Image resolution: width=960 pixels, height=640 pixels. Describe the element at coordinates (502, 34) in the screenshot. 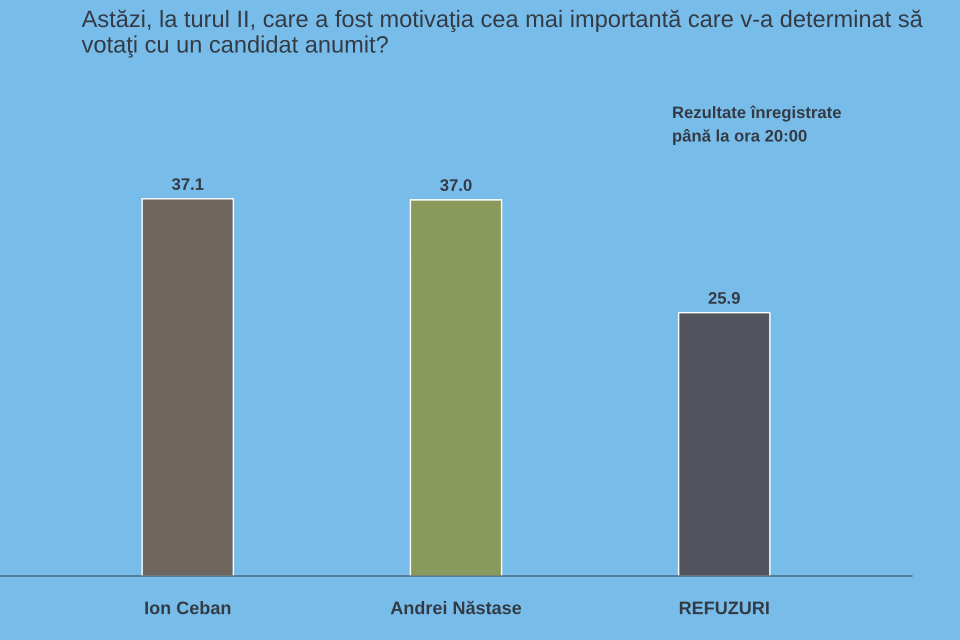

I see `chart-title: Astăzi, la turul II, care a fost motivaţia cea mai importantă care v-a determinat să votaţi cu un candidat anumit?` at that location.